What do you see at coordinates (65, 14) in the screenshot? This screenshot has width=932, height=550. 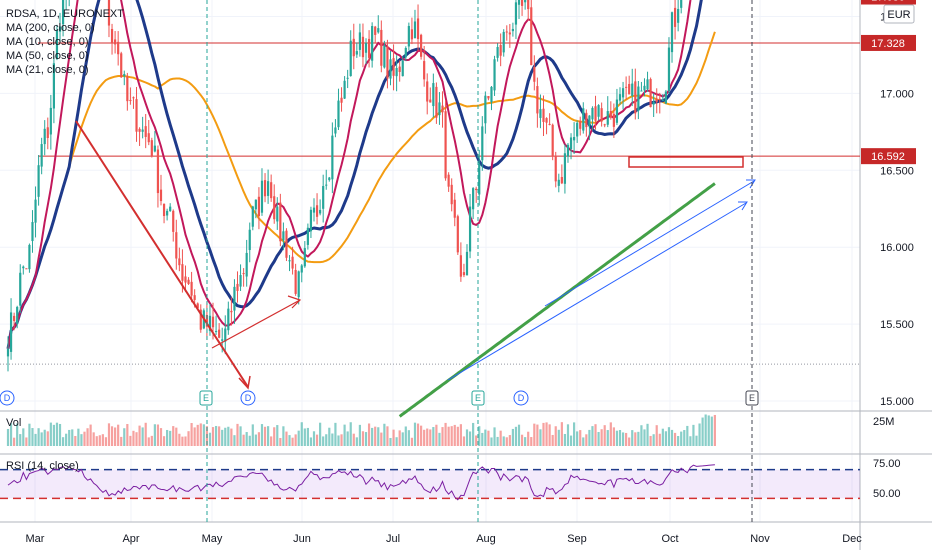 I see `symbol-title: RDSA, 1D, EURONEXT` at bounding box center [65, 14].